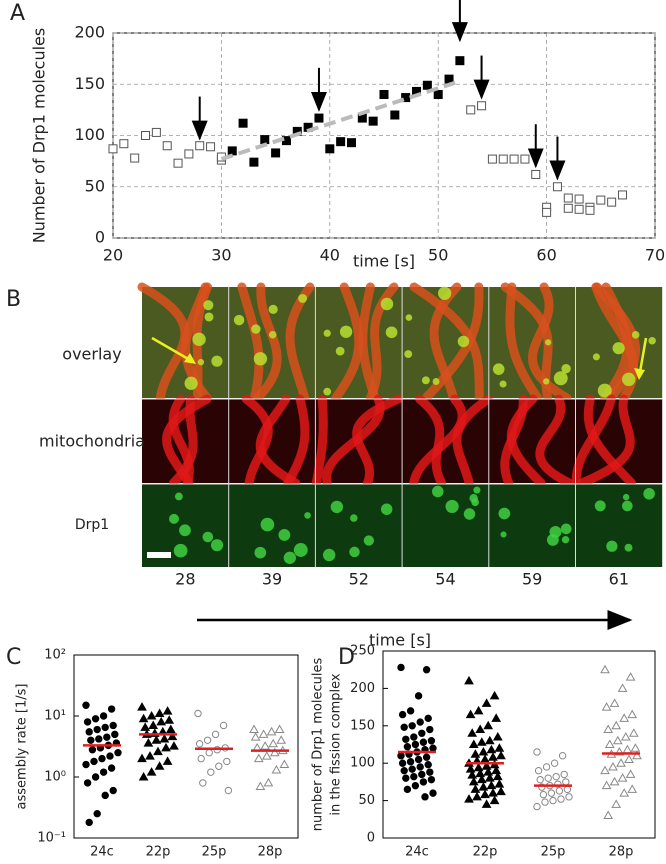 The image size is (666, 864). I want to click on scale-bar, so click(159, 555).